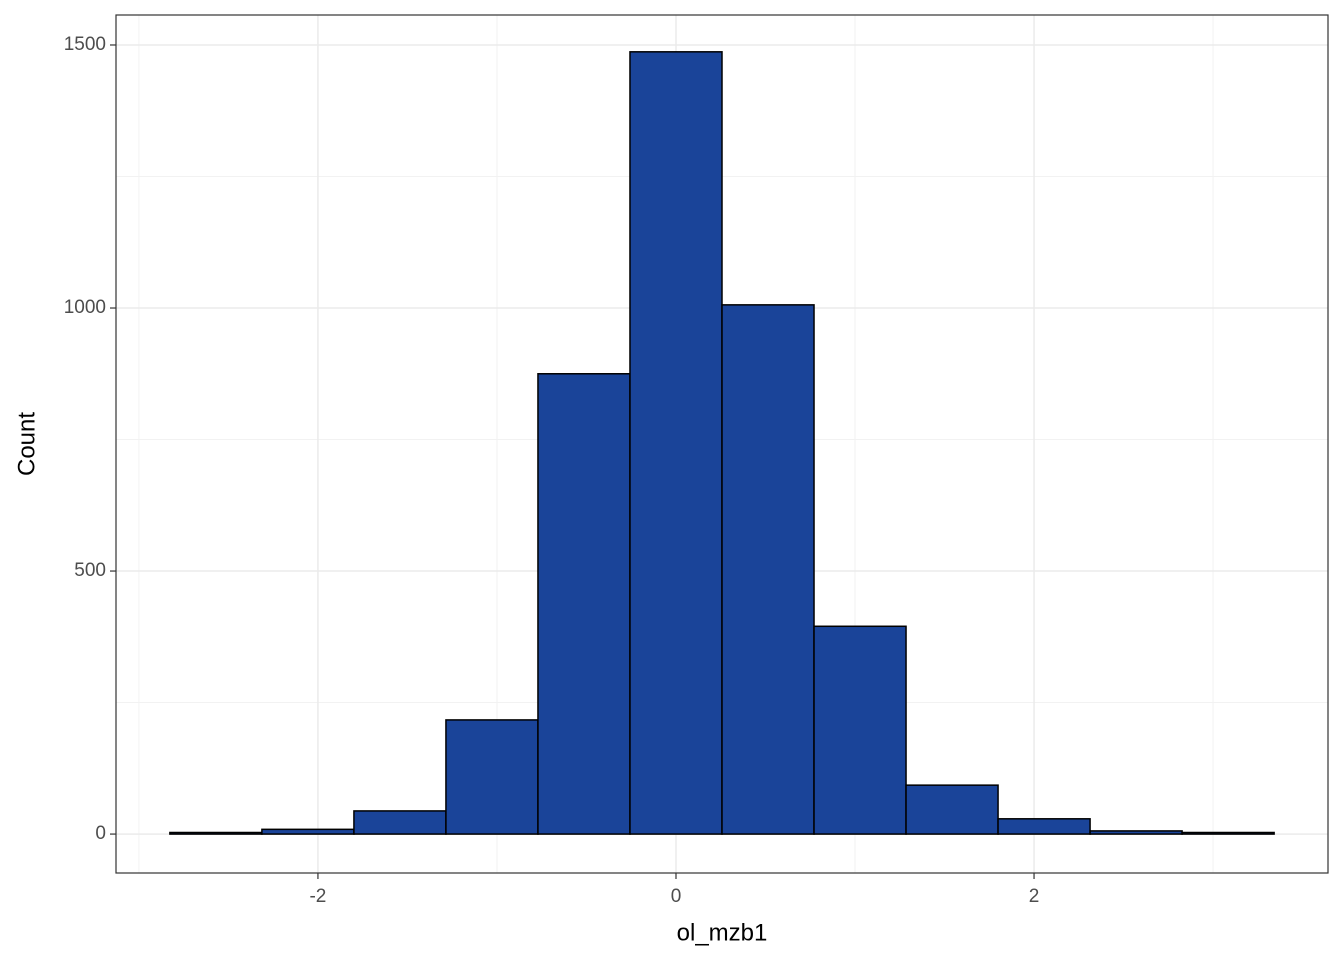 The image size is (1344, 960). Describe the element at coordinates (90, 570) in the screenshot. I see `y-tick-label: 500` at that location.